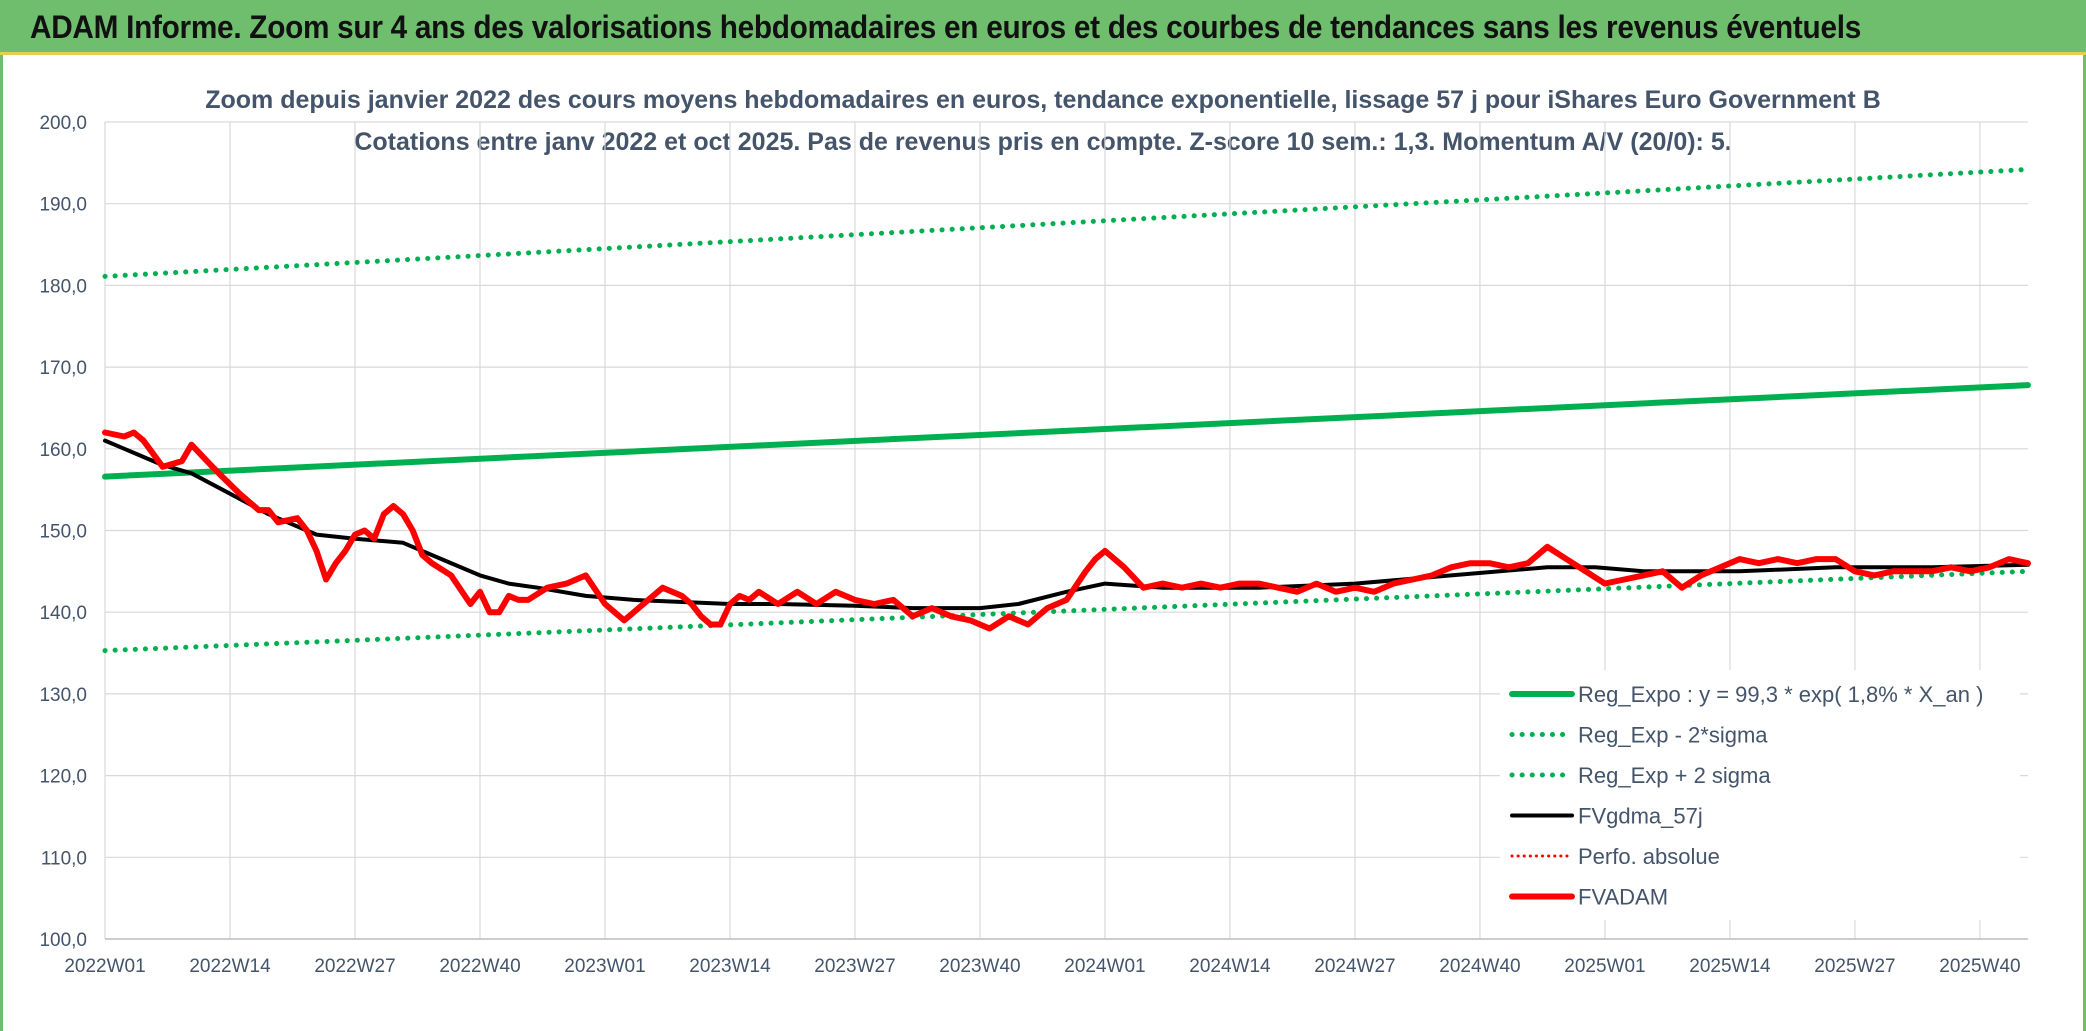 The height and width of the screenshot is (1031, 2086). I want to click on y-tick-label: 150,0, so click(63, 532).